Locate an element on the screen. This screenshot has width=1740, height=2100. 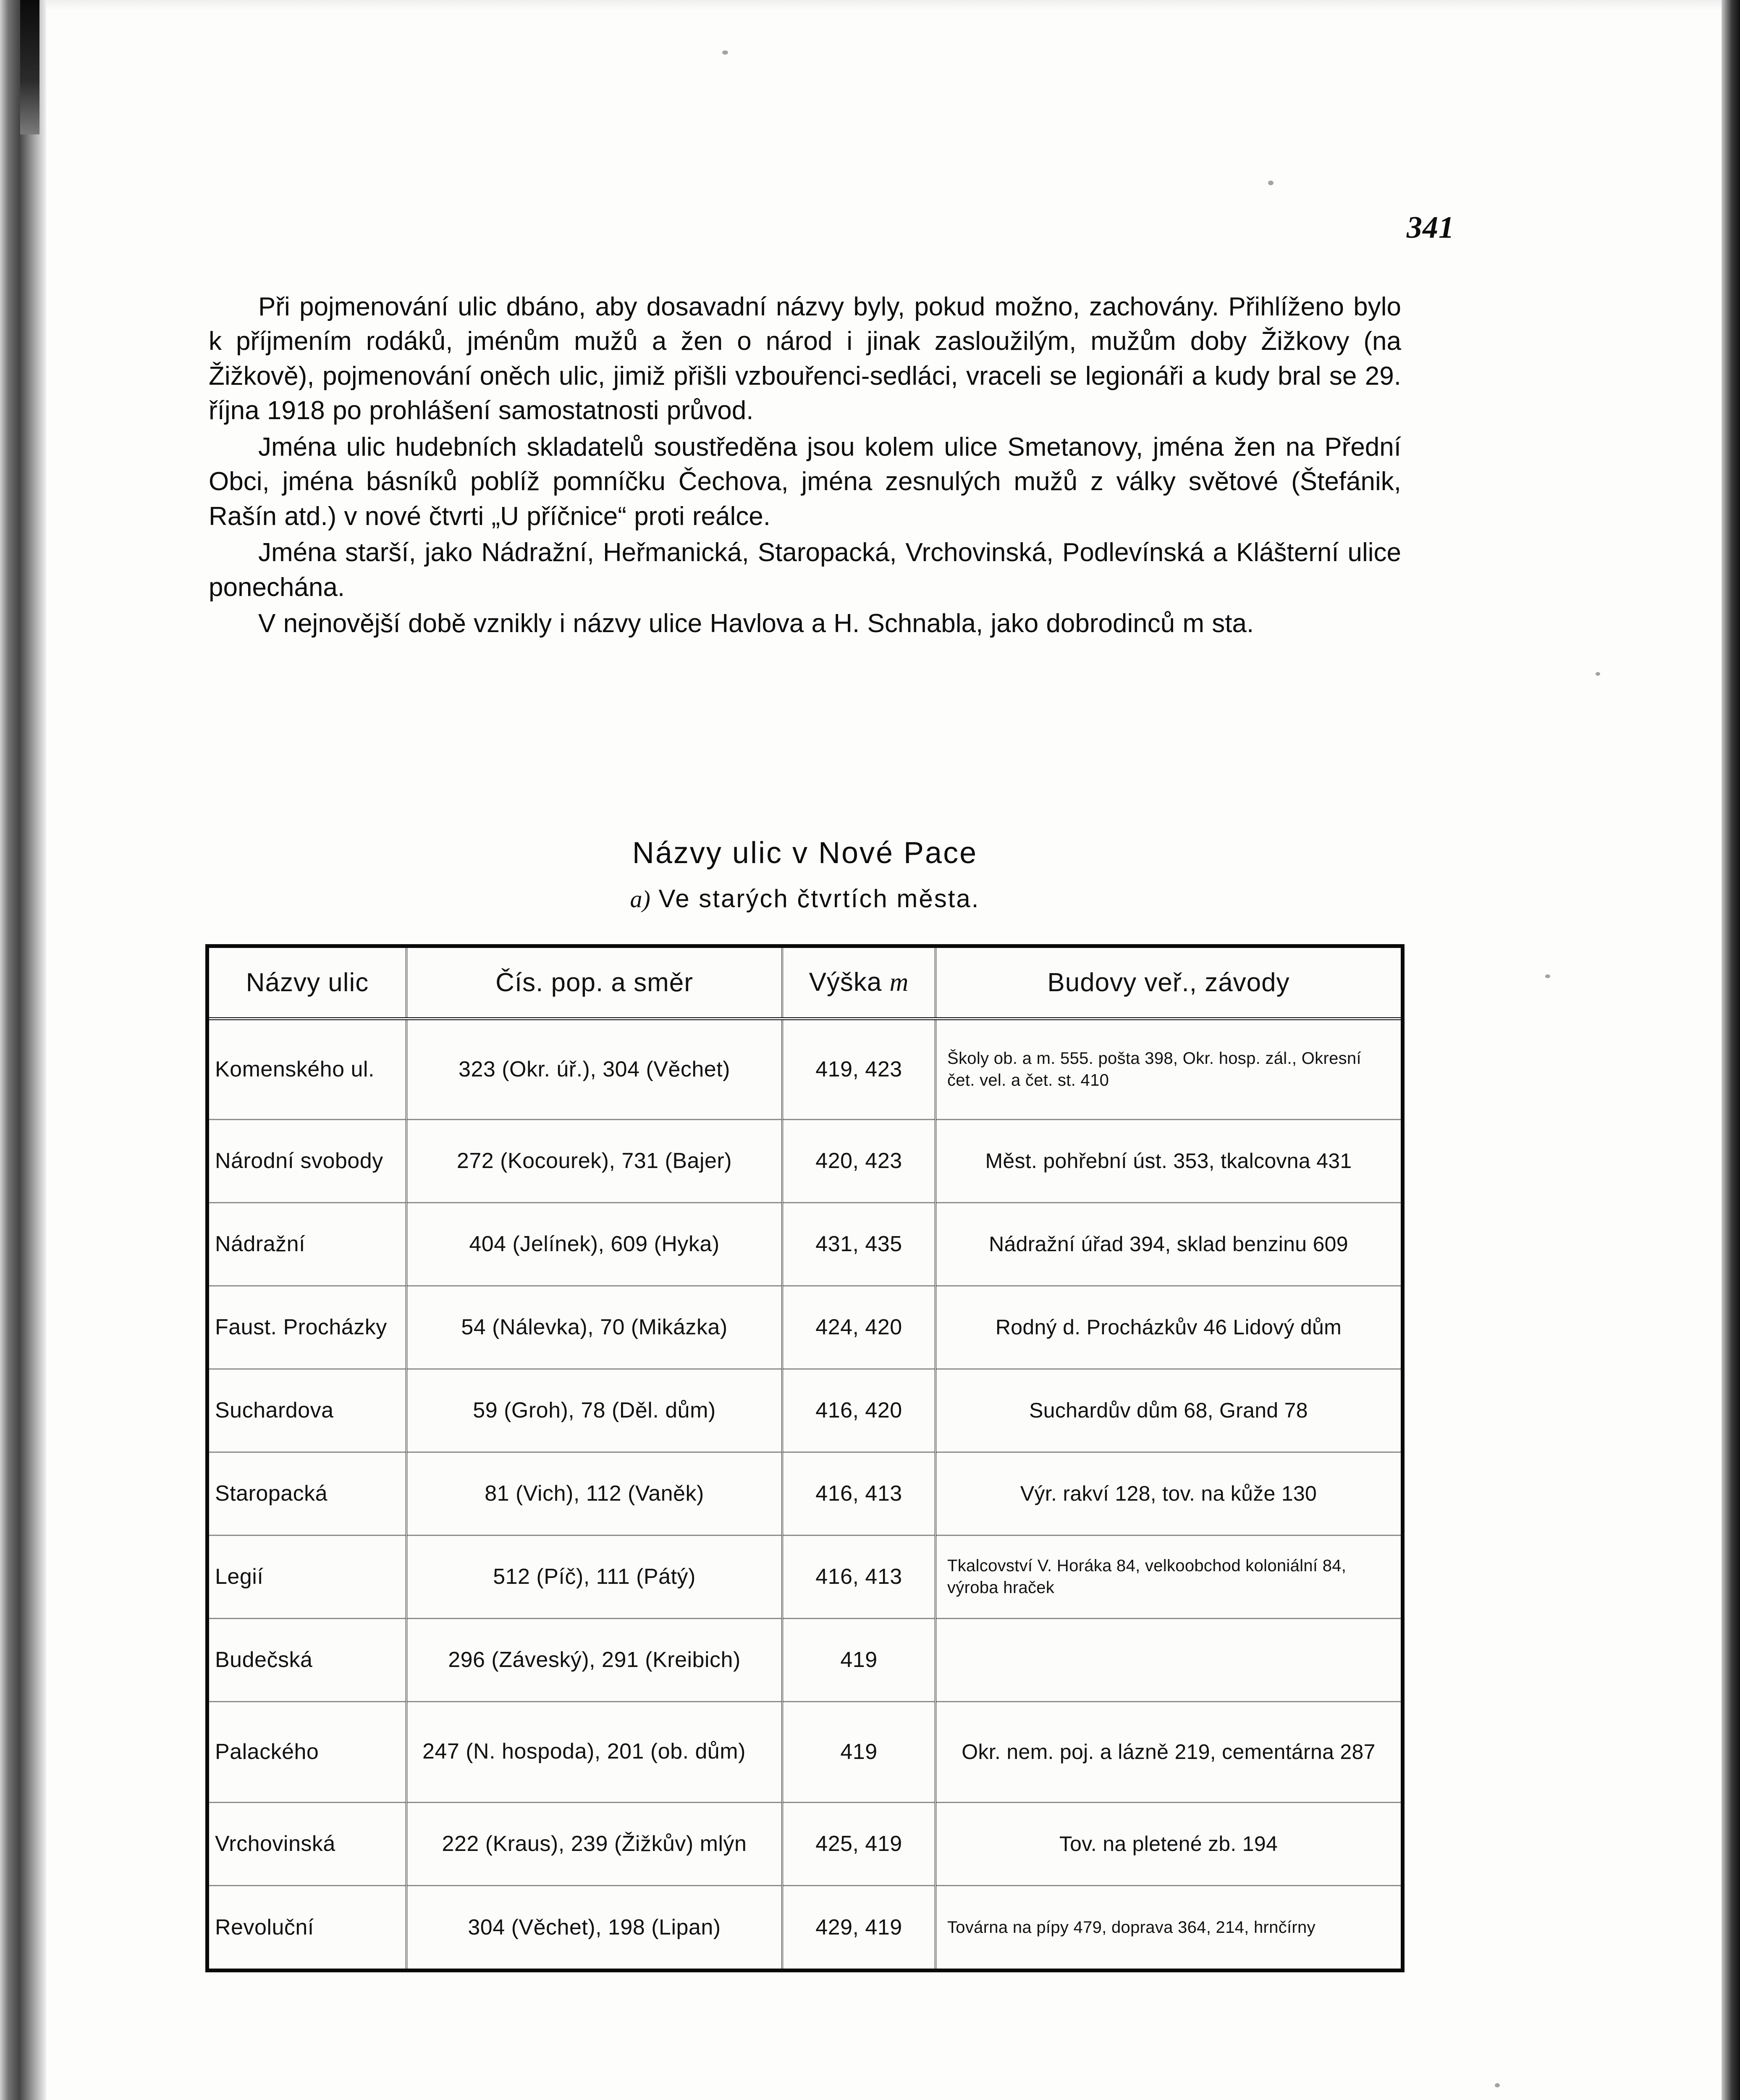
subsection-marker: a) is located at coordinates (640, 899).